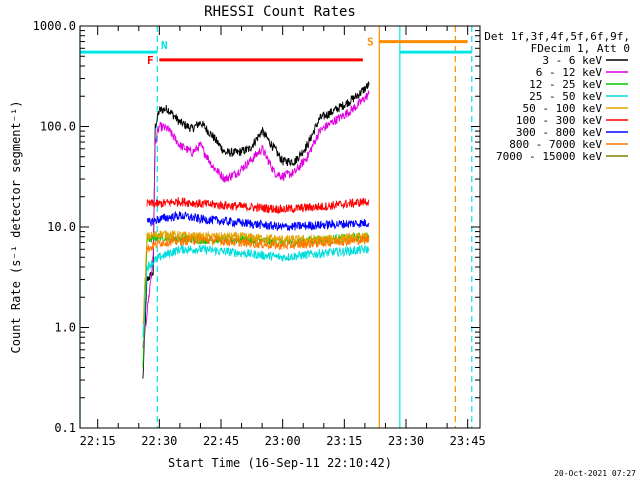 The width and height of the screenshot is (640, 480). I want to click on flag-label-s: S, so click(370, 42).